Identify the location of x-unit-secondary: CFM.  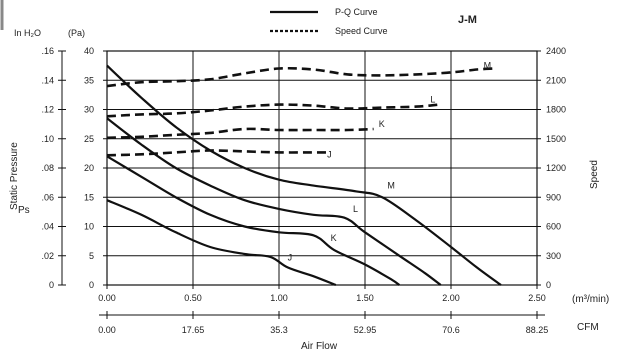
(588, 327).